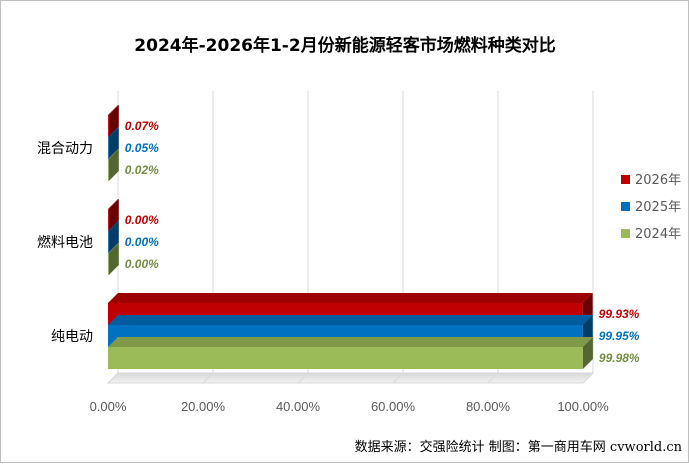 Image resolution: width=689 pixels, height=464 pixels. I want to click on legend-label: 2026年, so click(658, 180).